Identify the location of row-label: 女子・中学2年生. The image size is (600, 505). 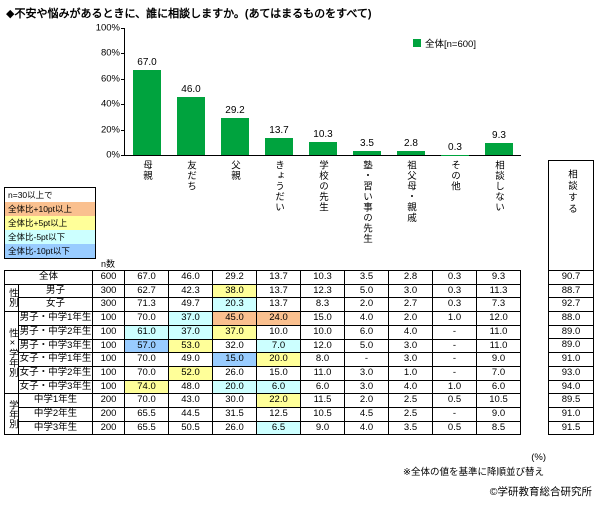
(55, 373).